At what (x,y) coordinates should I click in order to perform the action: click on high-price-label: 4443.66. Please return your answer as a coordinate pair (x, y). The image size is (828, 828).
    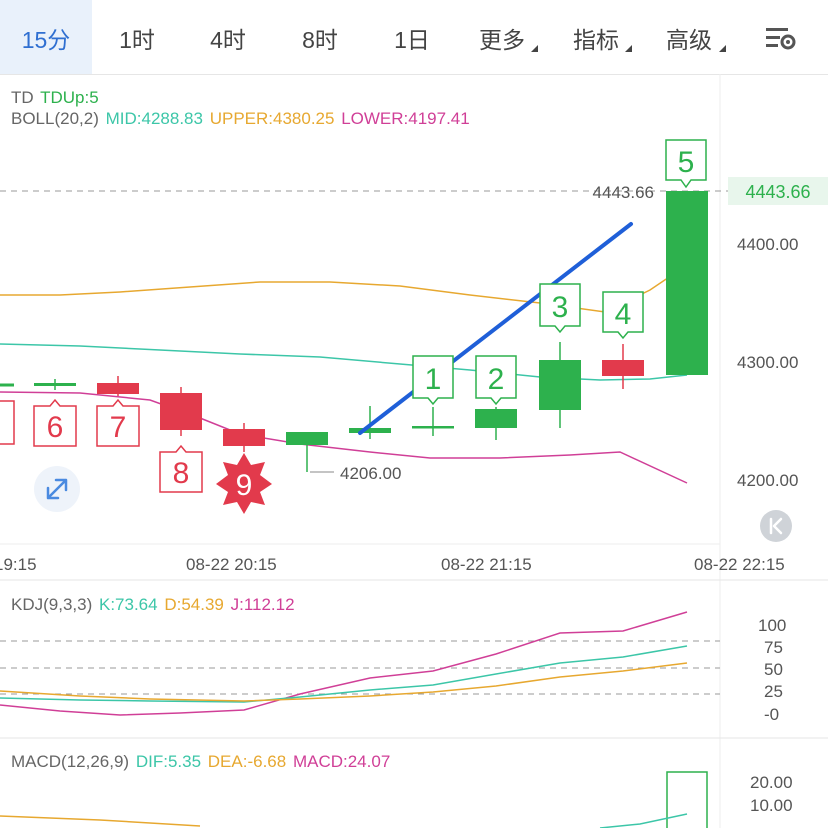
    Looking at the image, I should click on (623, 192).